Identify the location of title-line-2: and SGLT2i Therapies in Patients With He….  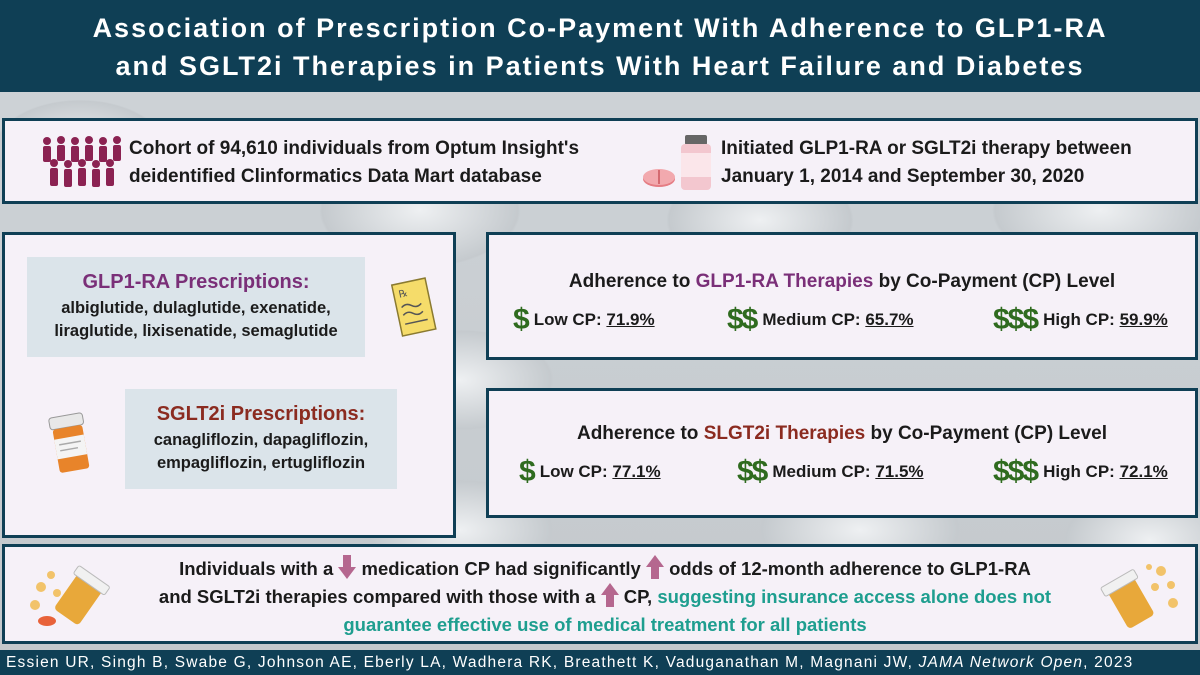
(600, 66).